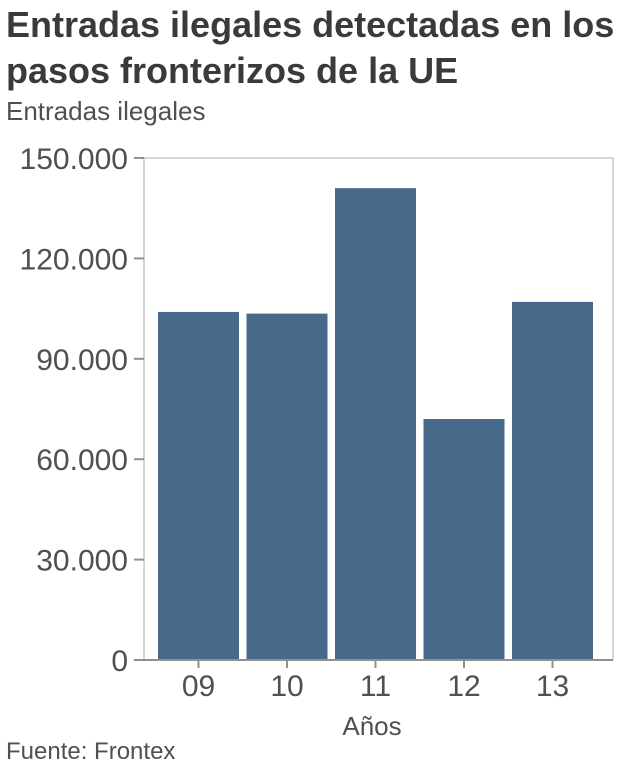 This screenshot has width=640, height=774. Describe the element at coordinates (74, 259) in the screenshot. I see `y-tick-label: 120.000` at that location.